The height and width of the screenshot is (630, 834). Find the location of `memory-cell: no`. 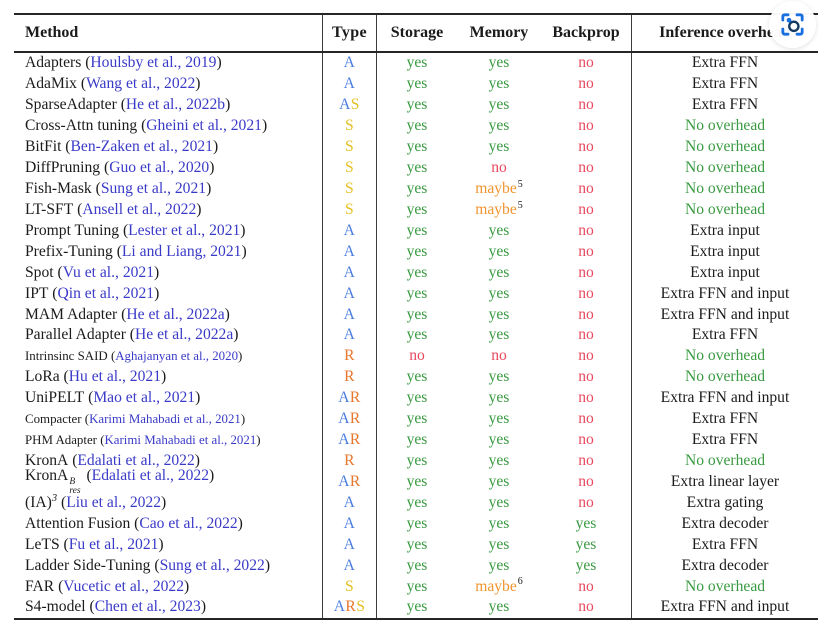

memory-cell: no is located at coordinates (499, 168).